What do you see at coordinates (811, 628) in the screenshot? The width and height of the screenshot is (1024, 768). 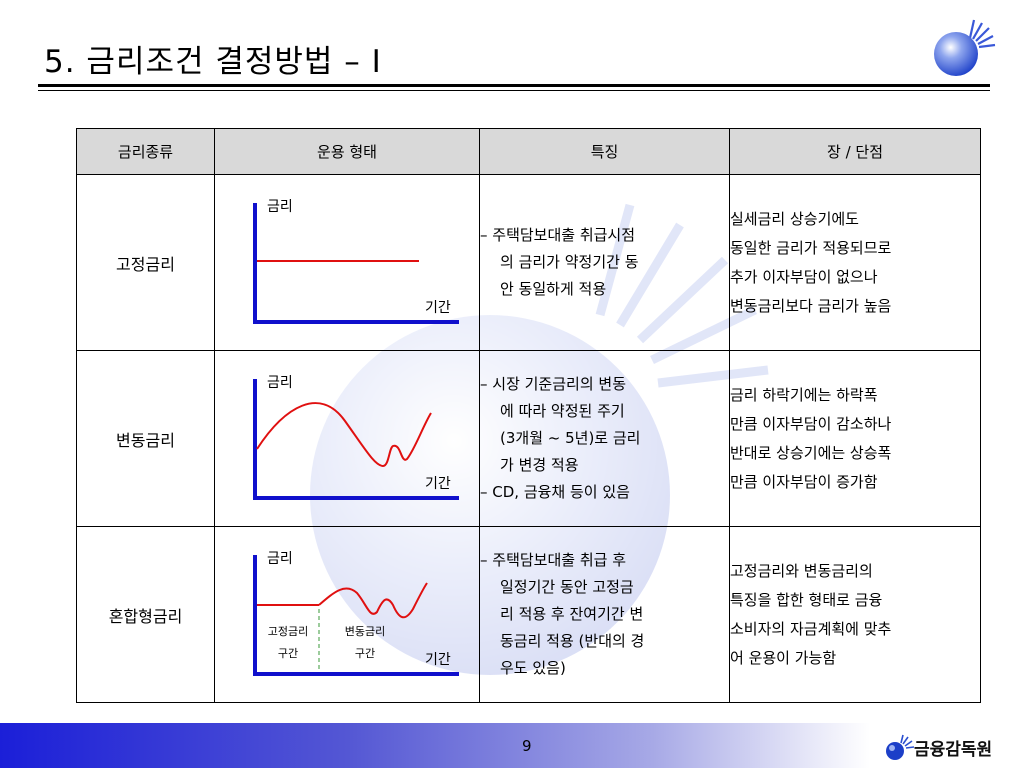 I see `pros-cons-line: 소비자의 자금계획에 맞추` at bounding box center [811, 628].